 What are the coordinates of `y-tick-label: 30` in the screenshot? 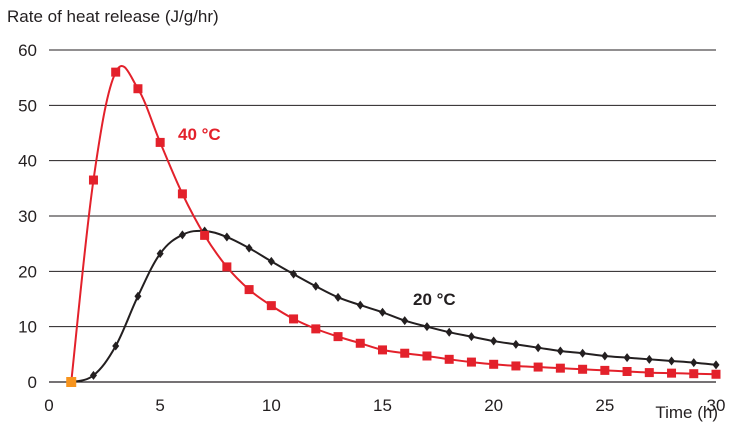 It's located at (27, 216).